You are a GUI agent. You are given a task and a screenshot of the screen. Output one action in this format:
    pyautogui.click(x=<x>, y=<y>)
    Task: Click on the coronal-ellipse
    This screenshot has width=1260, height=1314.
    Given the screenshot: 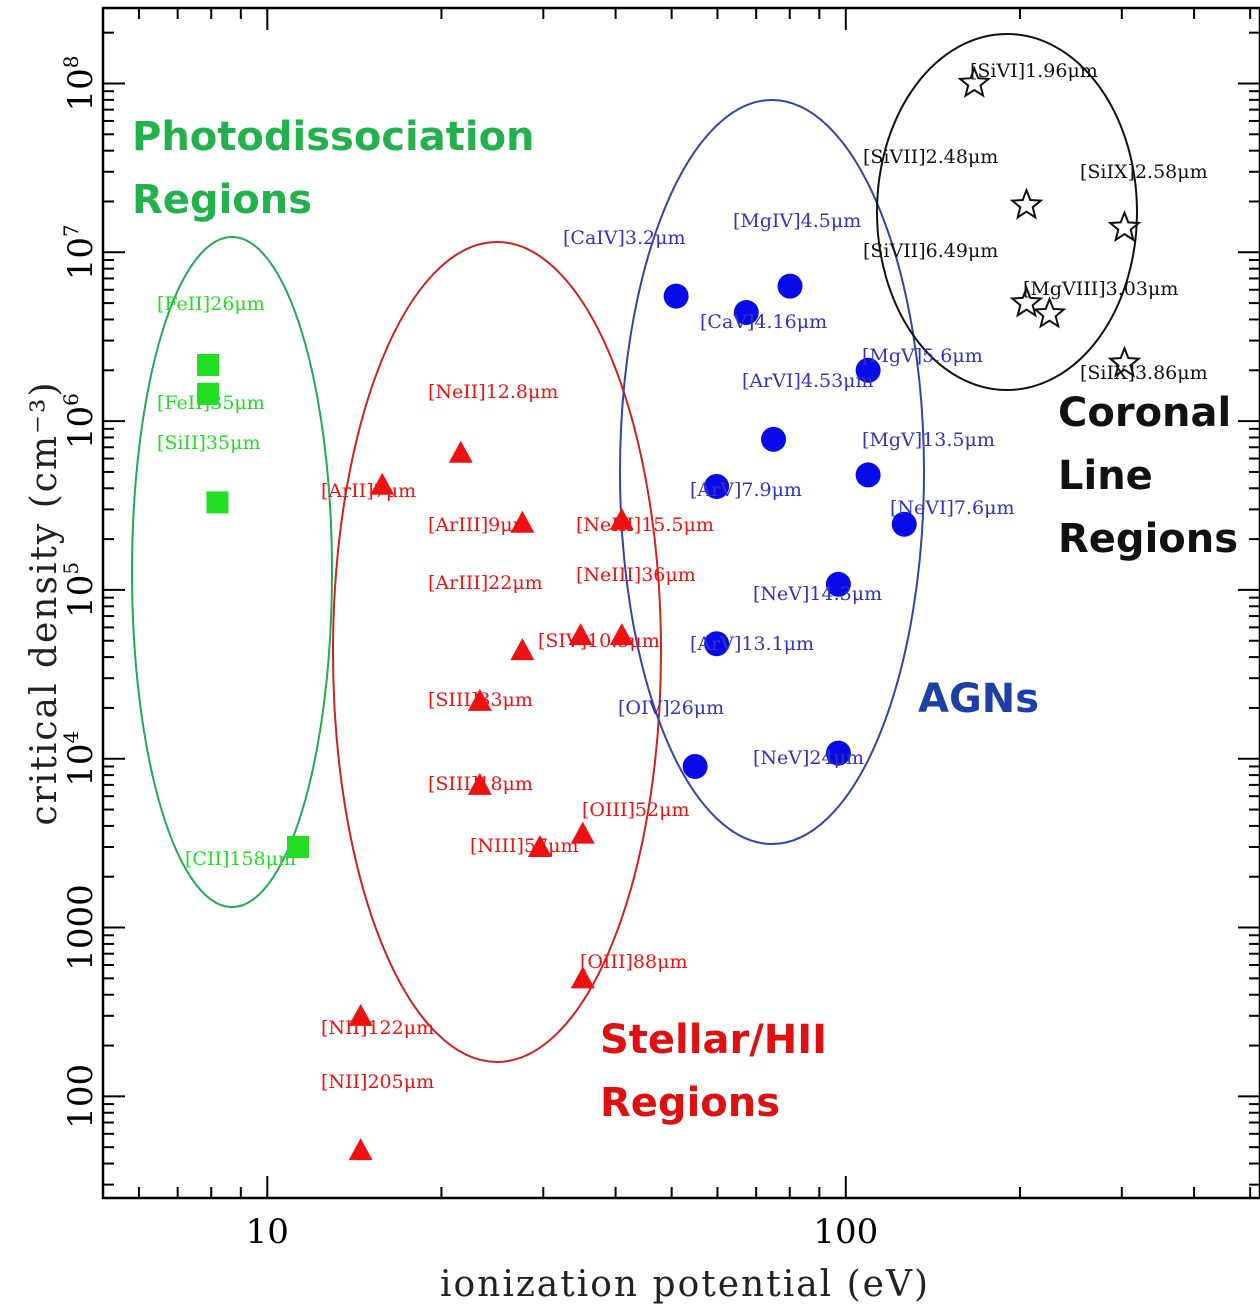 What is the action you would take?
    pyautogui.click(x=1007, y=212)
    